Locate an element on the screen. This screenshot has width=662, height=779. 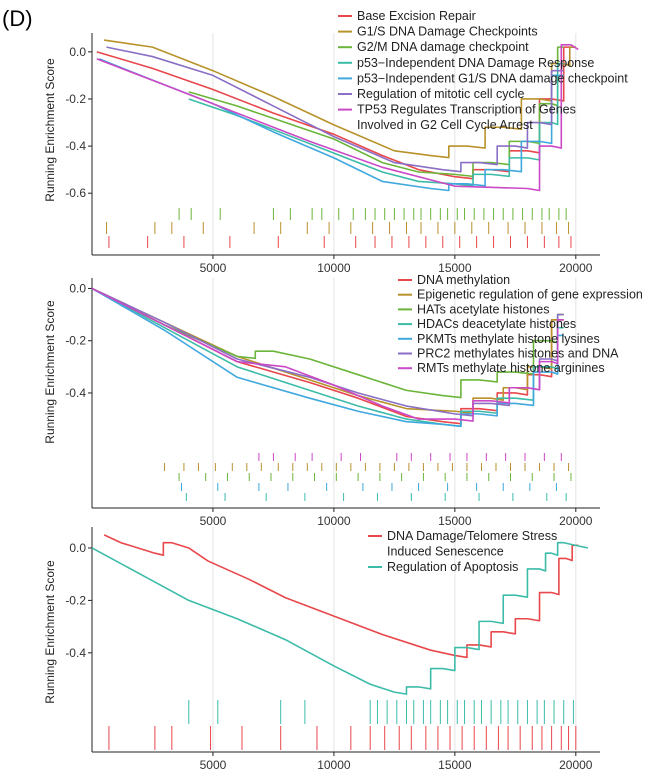
legend-label: DNA methylation is located at coordinates (463, 280).